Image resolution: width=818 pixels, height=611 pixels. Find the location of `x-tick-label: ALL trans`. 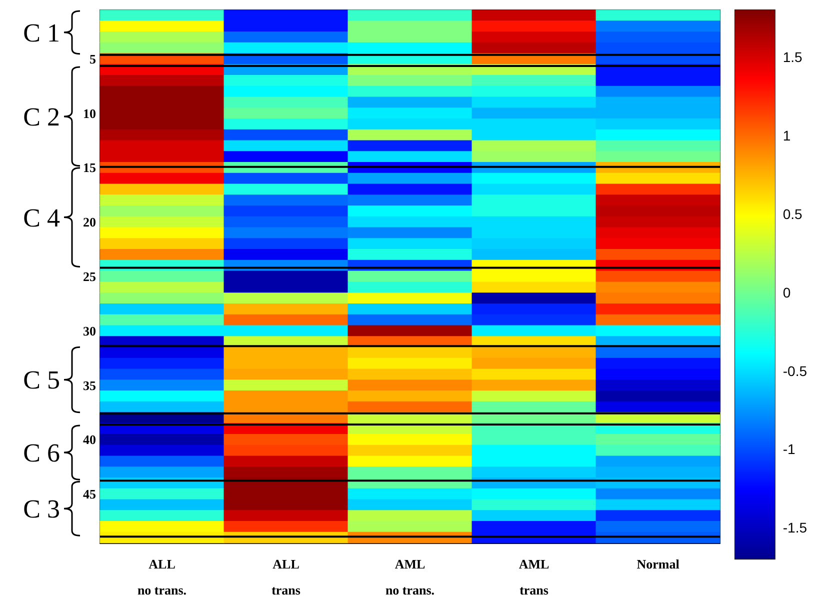

x-tick-label: ALL trans is located at coordinates (286, 577).